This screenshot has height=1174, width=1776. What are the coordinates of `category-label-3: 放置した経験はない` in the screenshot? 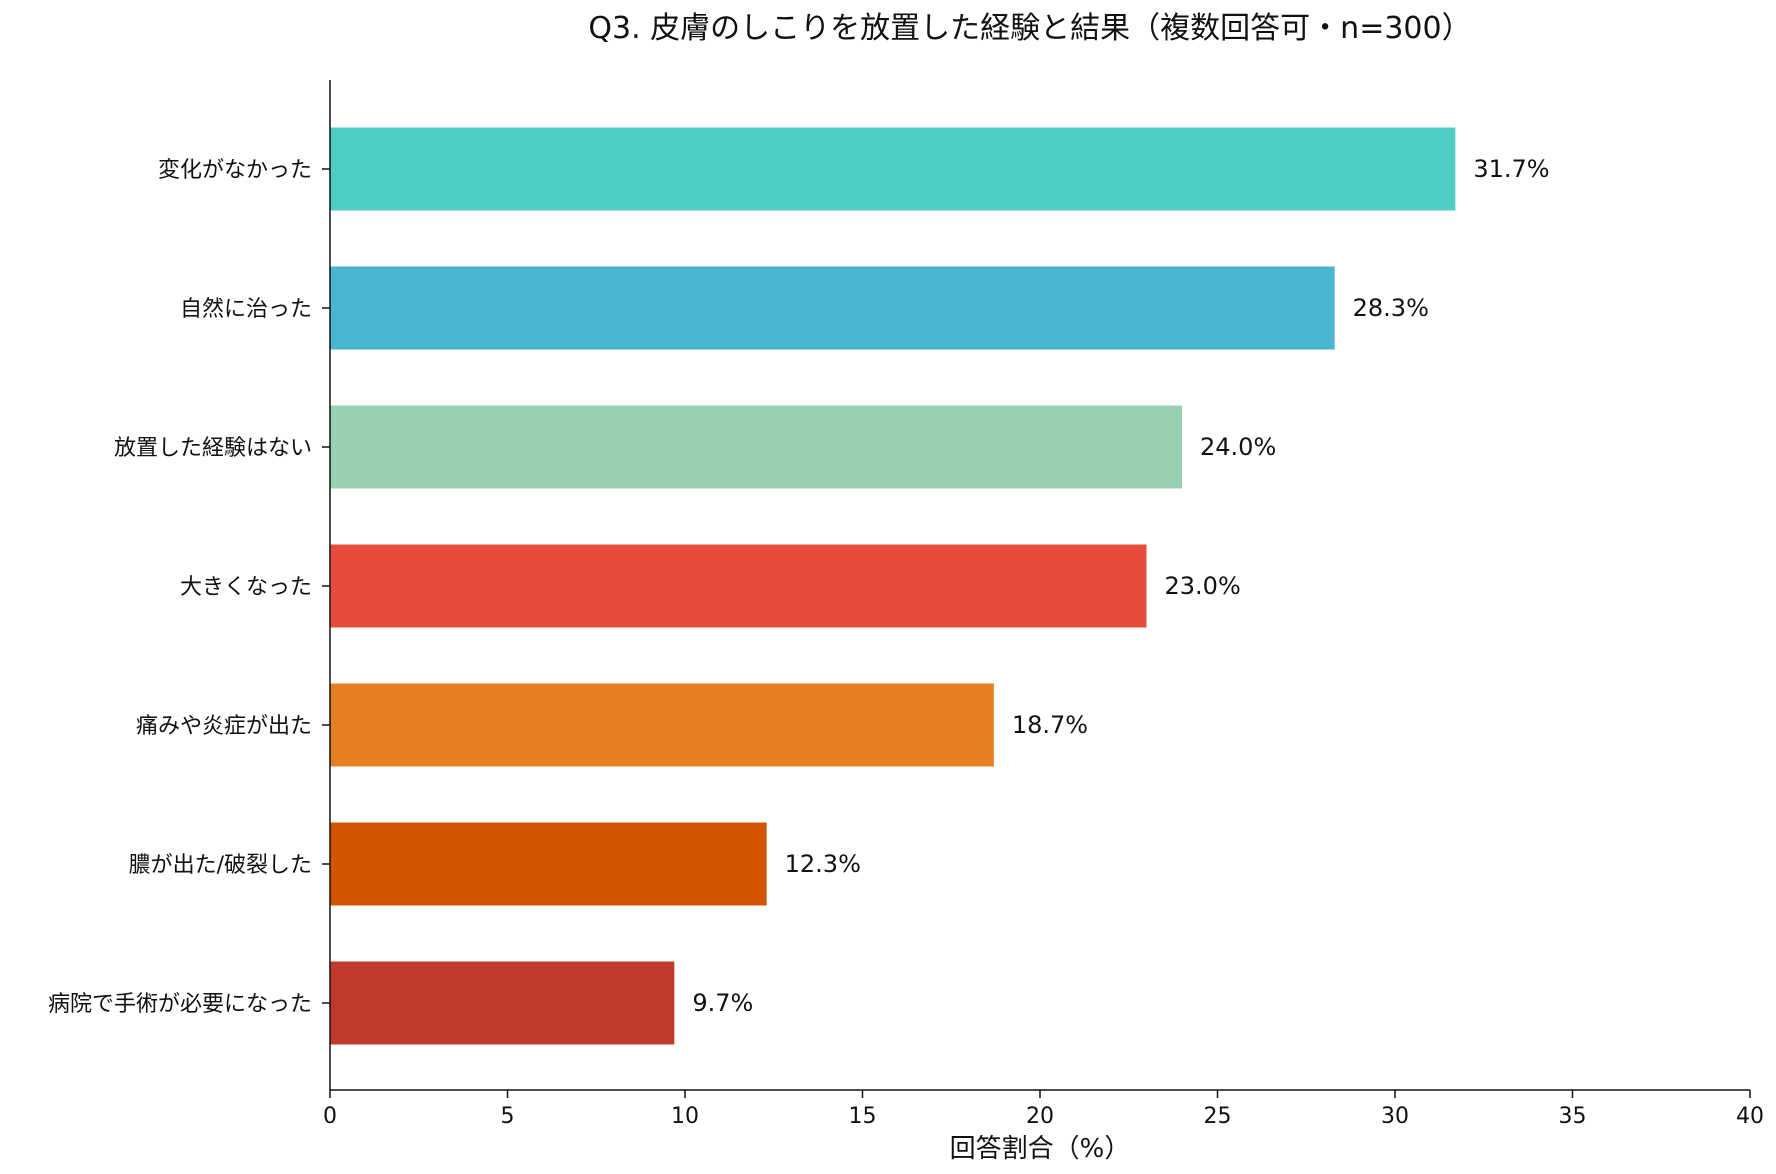 It's located at (213, 448).